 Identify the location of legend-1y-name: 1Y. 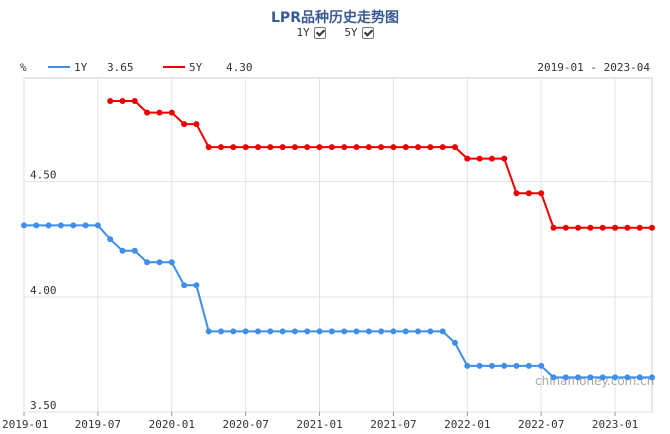
(81, 67).